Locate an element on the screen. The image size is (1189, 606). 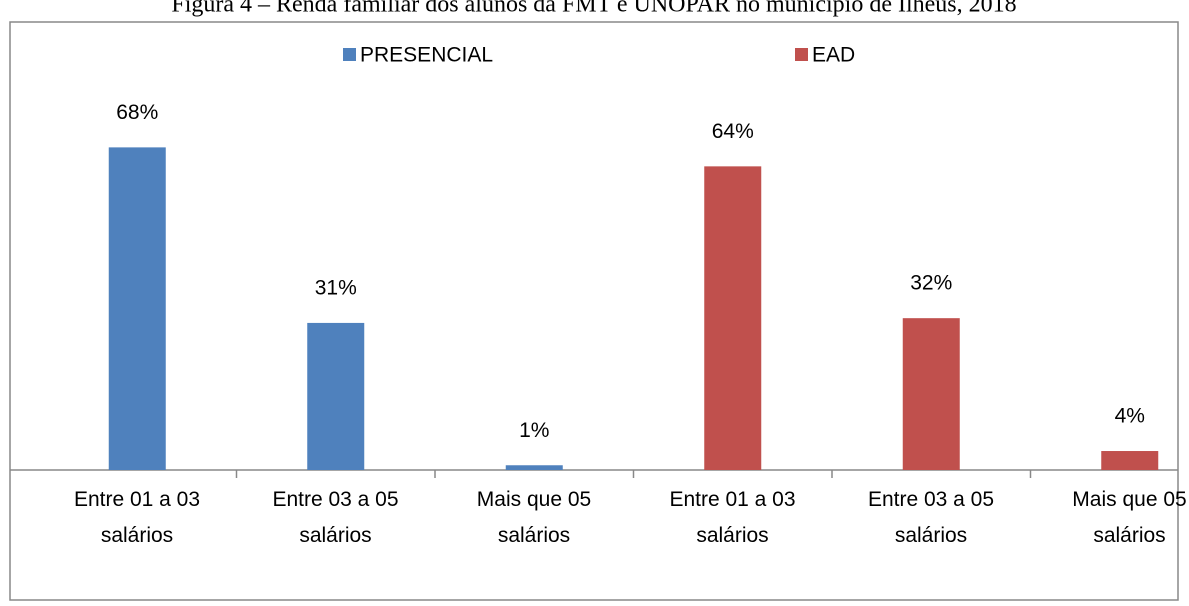
data-label: 31% is located at coordinates (336, 287).